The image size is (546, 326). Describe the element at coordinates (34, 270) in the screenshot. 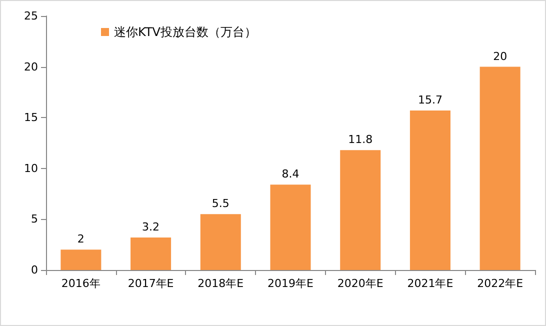

I see `y-tick-label: 0` at that location.